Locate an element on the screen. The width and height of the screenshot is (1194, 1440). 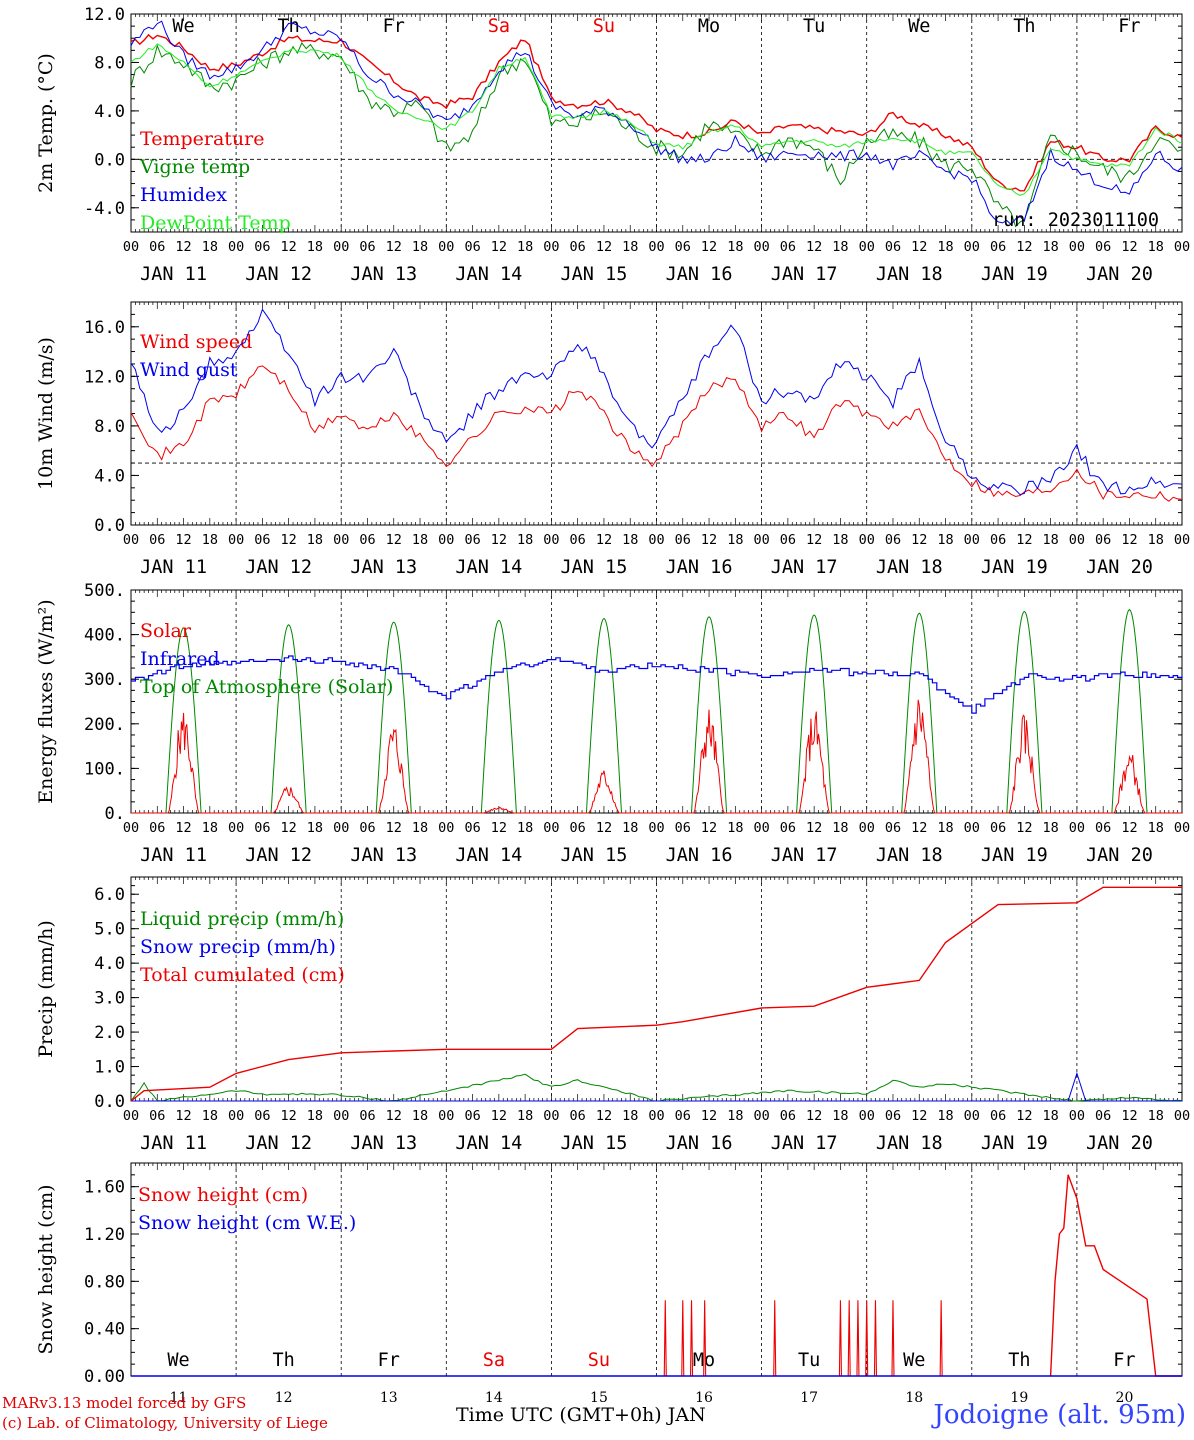
y-tick-label: 16.0 is located at coordinates (104, 328).